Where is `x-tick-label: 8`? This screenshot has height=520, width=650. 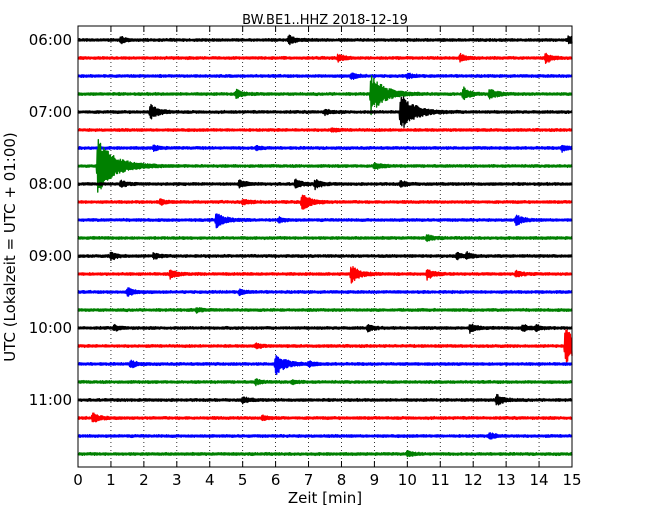 x-tick-label: 8 is located at coordinates (342, 480).